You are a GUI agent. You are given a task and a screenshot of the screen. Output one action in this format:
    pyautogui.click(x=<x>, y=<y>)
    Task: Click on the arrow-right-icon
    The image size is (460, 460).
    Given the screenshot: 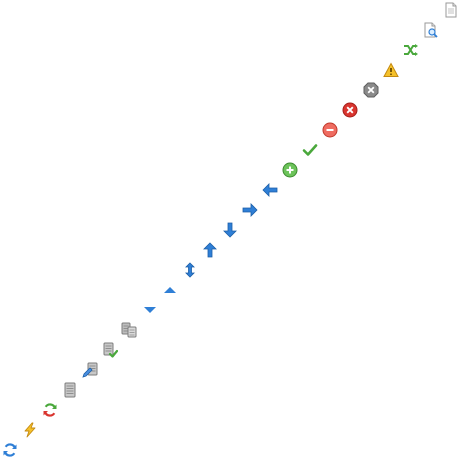 What is the action you would take?
    pyautogui.click(x=250, y=210)
    